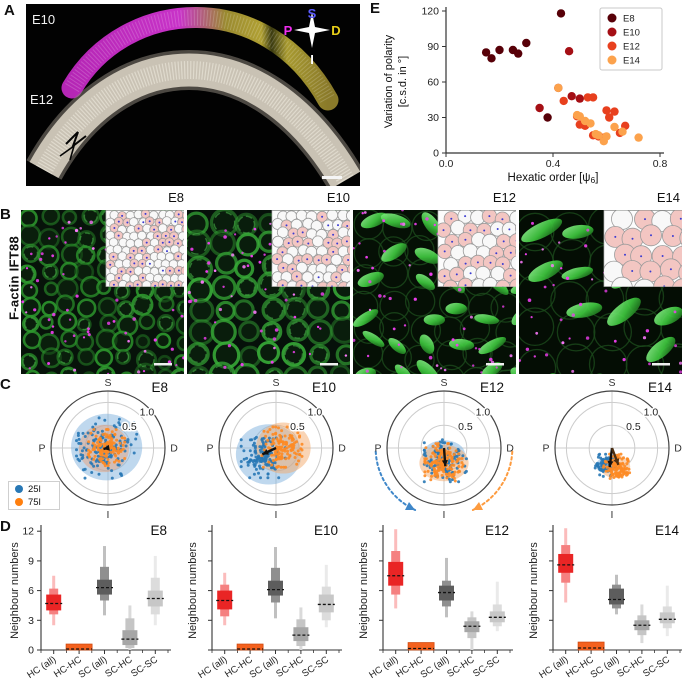 The width and height of the screenshot is (682, 685). I want to click on svg-text: 9, so click(31, 561).